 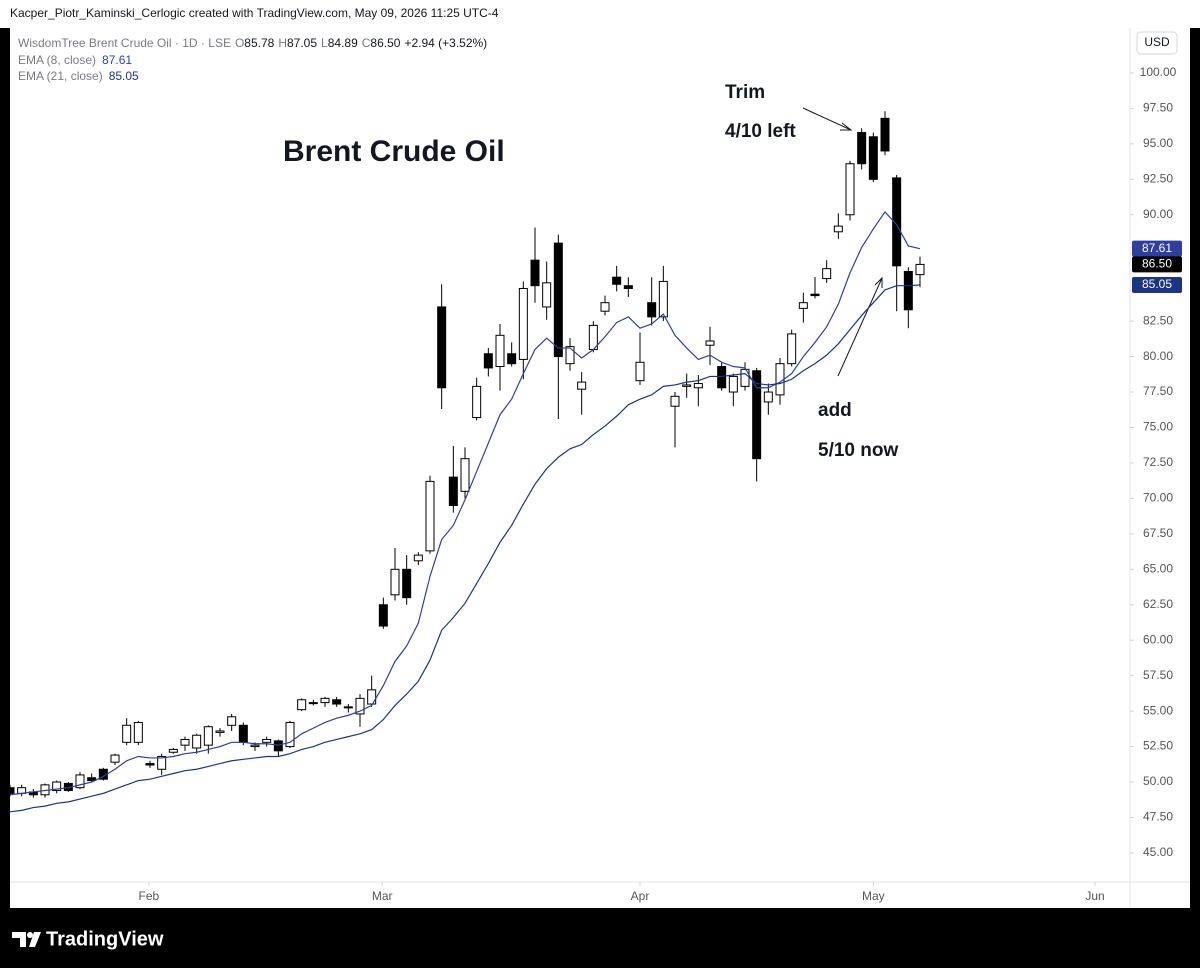 What do you see at coordinates (1158, 604) in the screenshot?
I see `y-tick-label: 62.50` at bounding box center [1158, 604].